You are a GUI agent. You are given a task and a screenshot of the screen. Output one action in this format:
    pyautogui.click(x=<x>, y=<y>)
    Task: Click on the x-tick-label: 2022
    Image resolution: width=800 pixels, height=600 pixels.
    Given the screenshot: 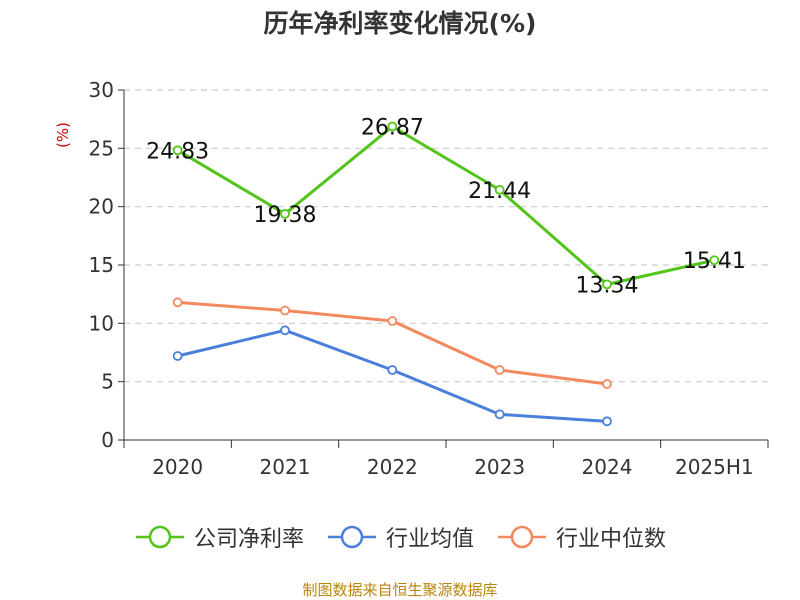 What is the action you would take?
    pyautogui.click(x=392, y=467)
    